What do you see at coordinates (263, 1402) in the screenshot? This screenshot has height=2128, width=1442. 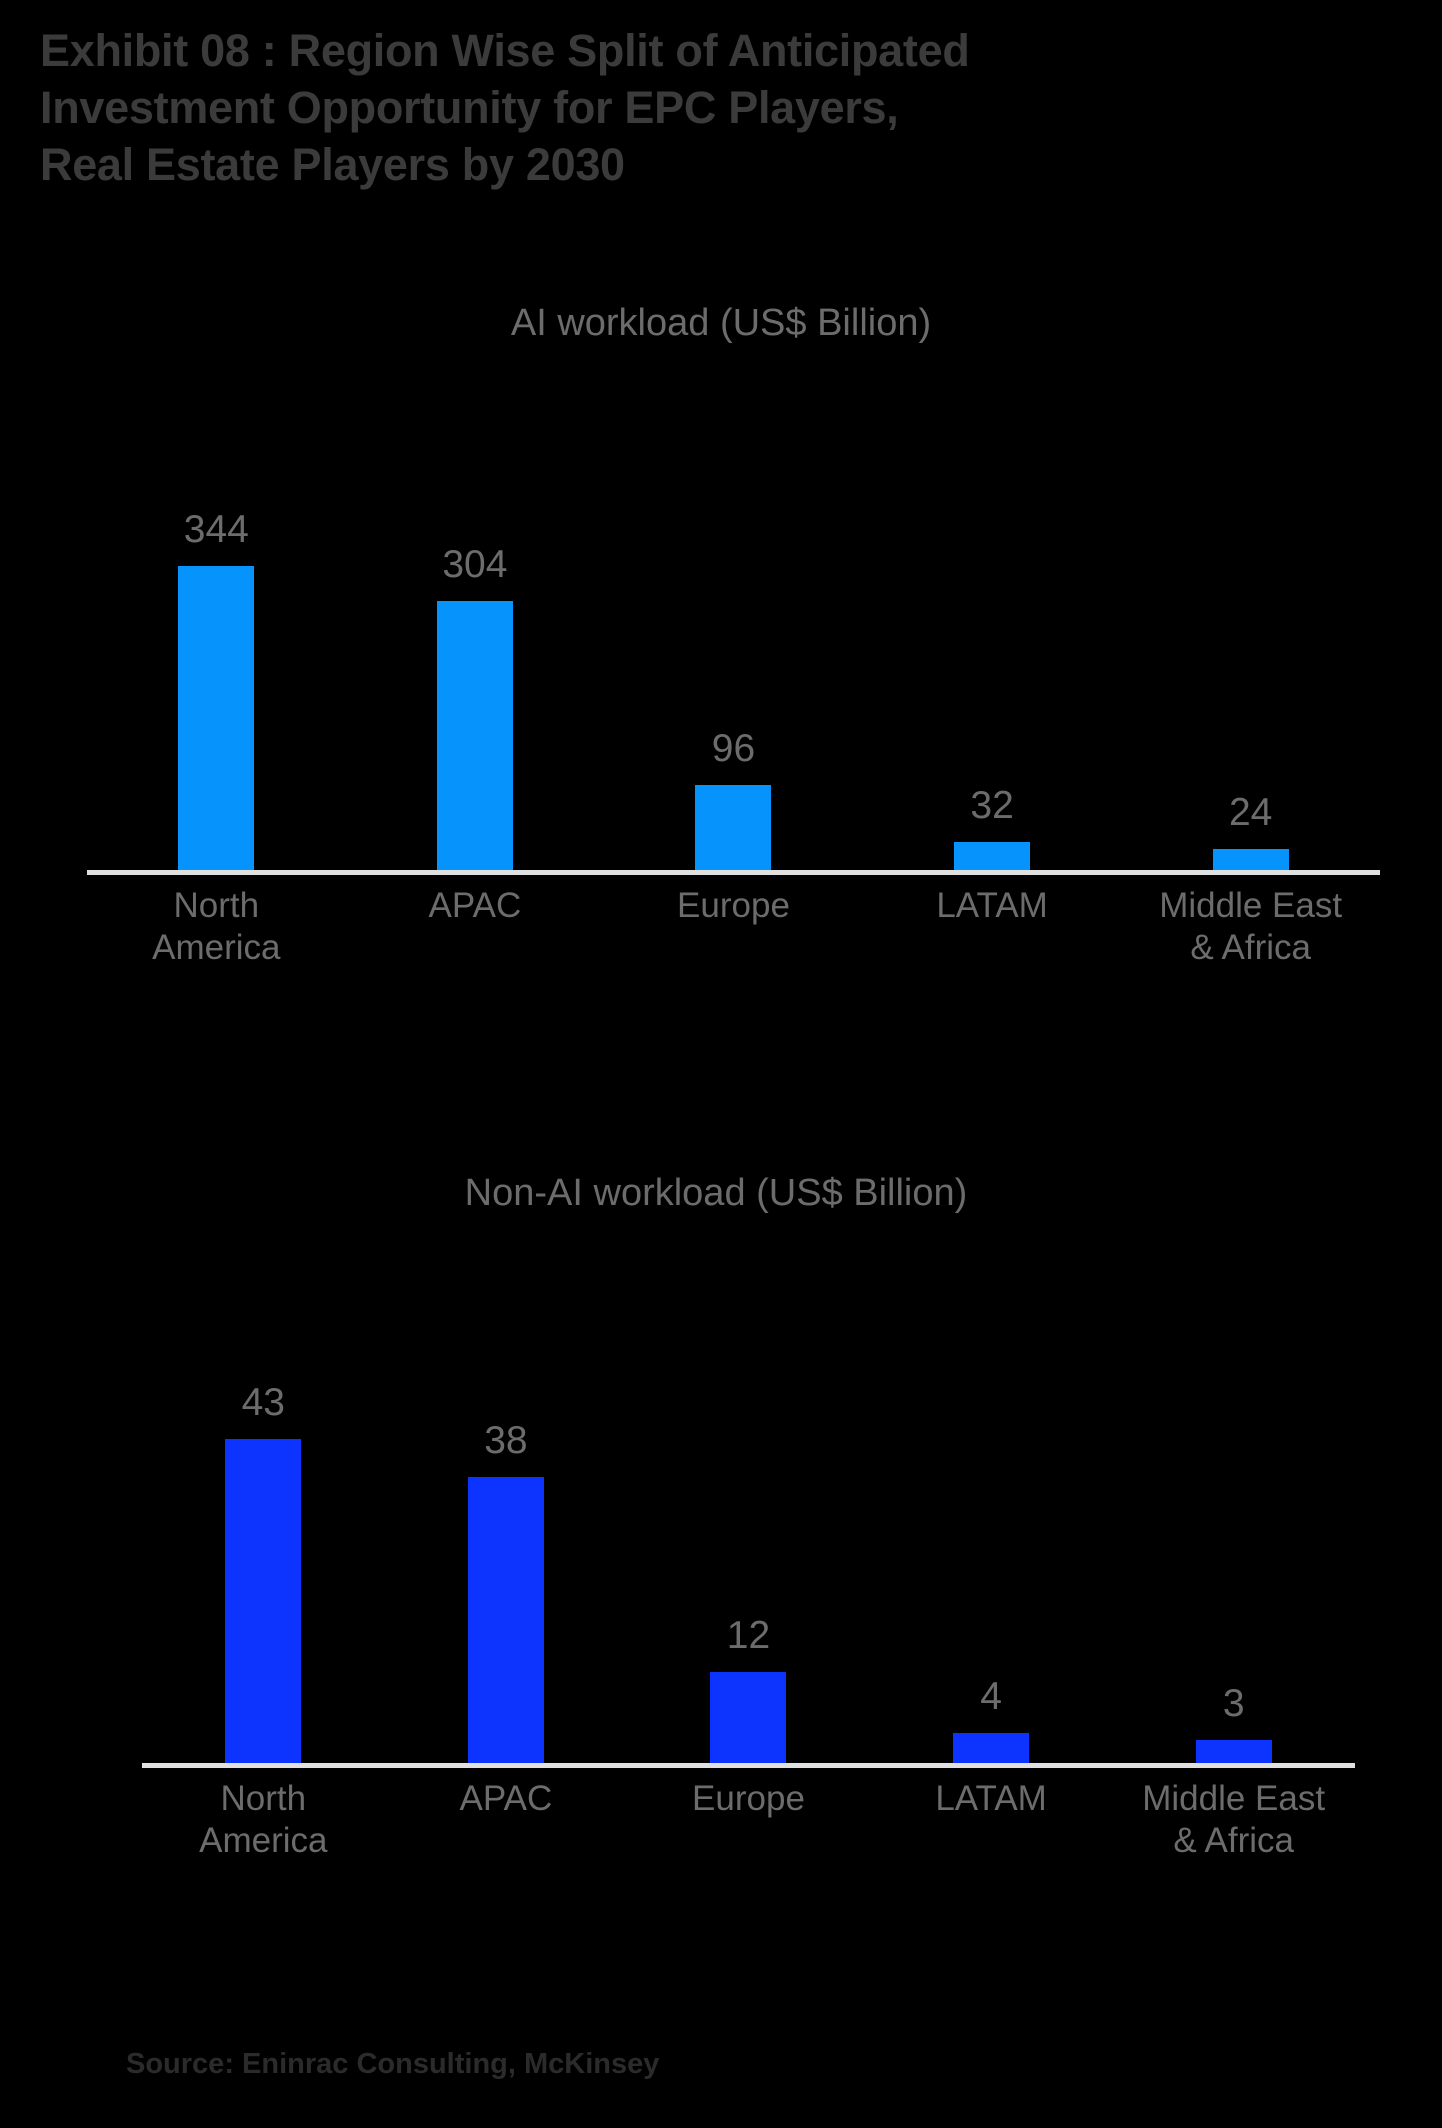 I see `bar-value-label: 43` at bounding box center [263, 1402].